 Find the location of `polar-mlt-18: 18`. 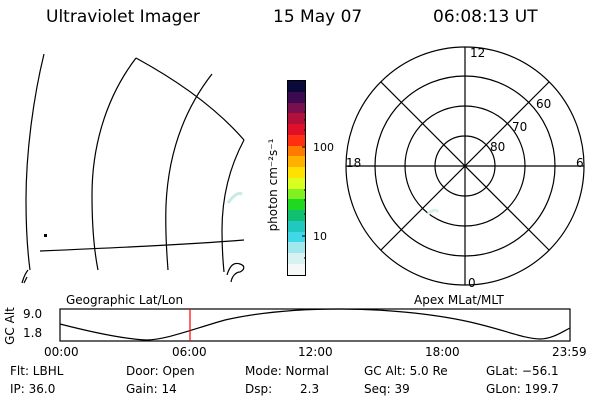

polar-mlt-18: 18 is located at coordinates (354, 163).